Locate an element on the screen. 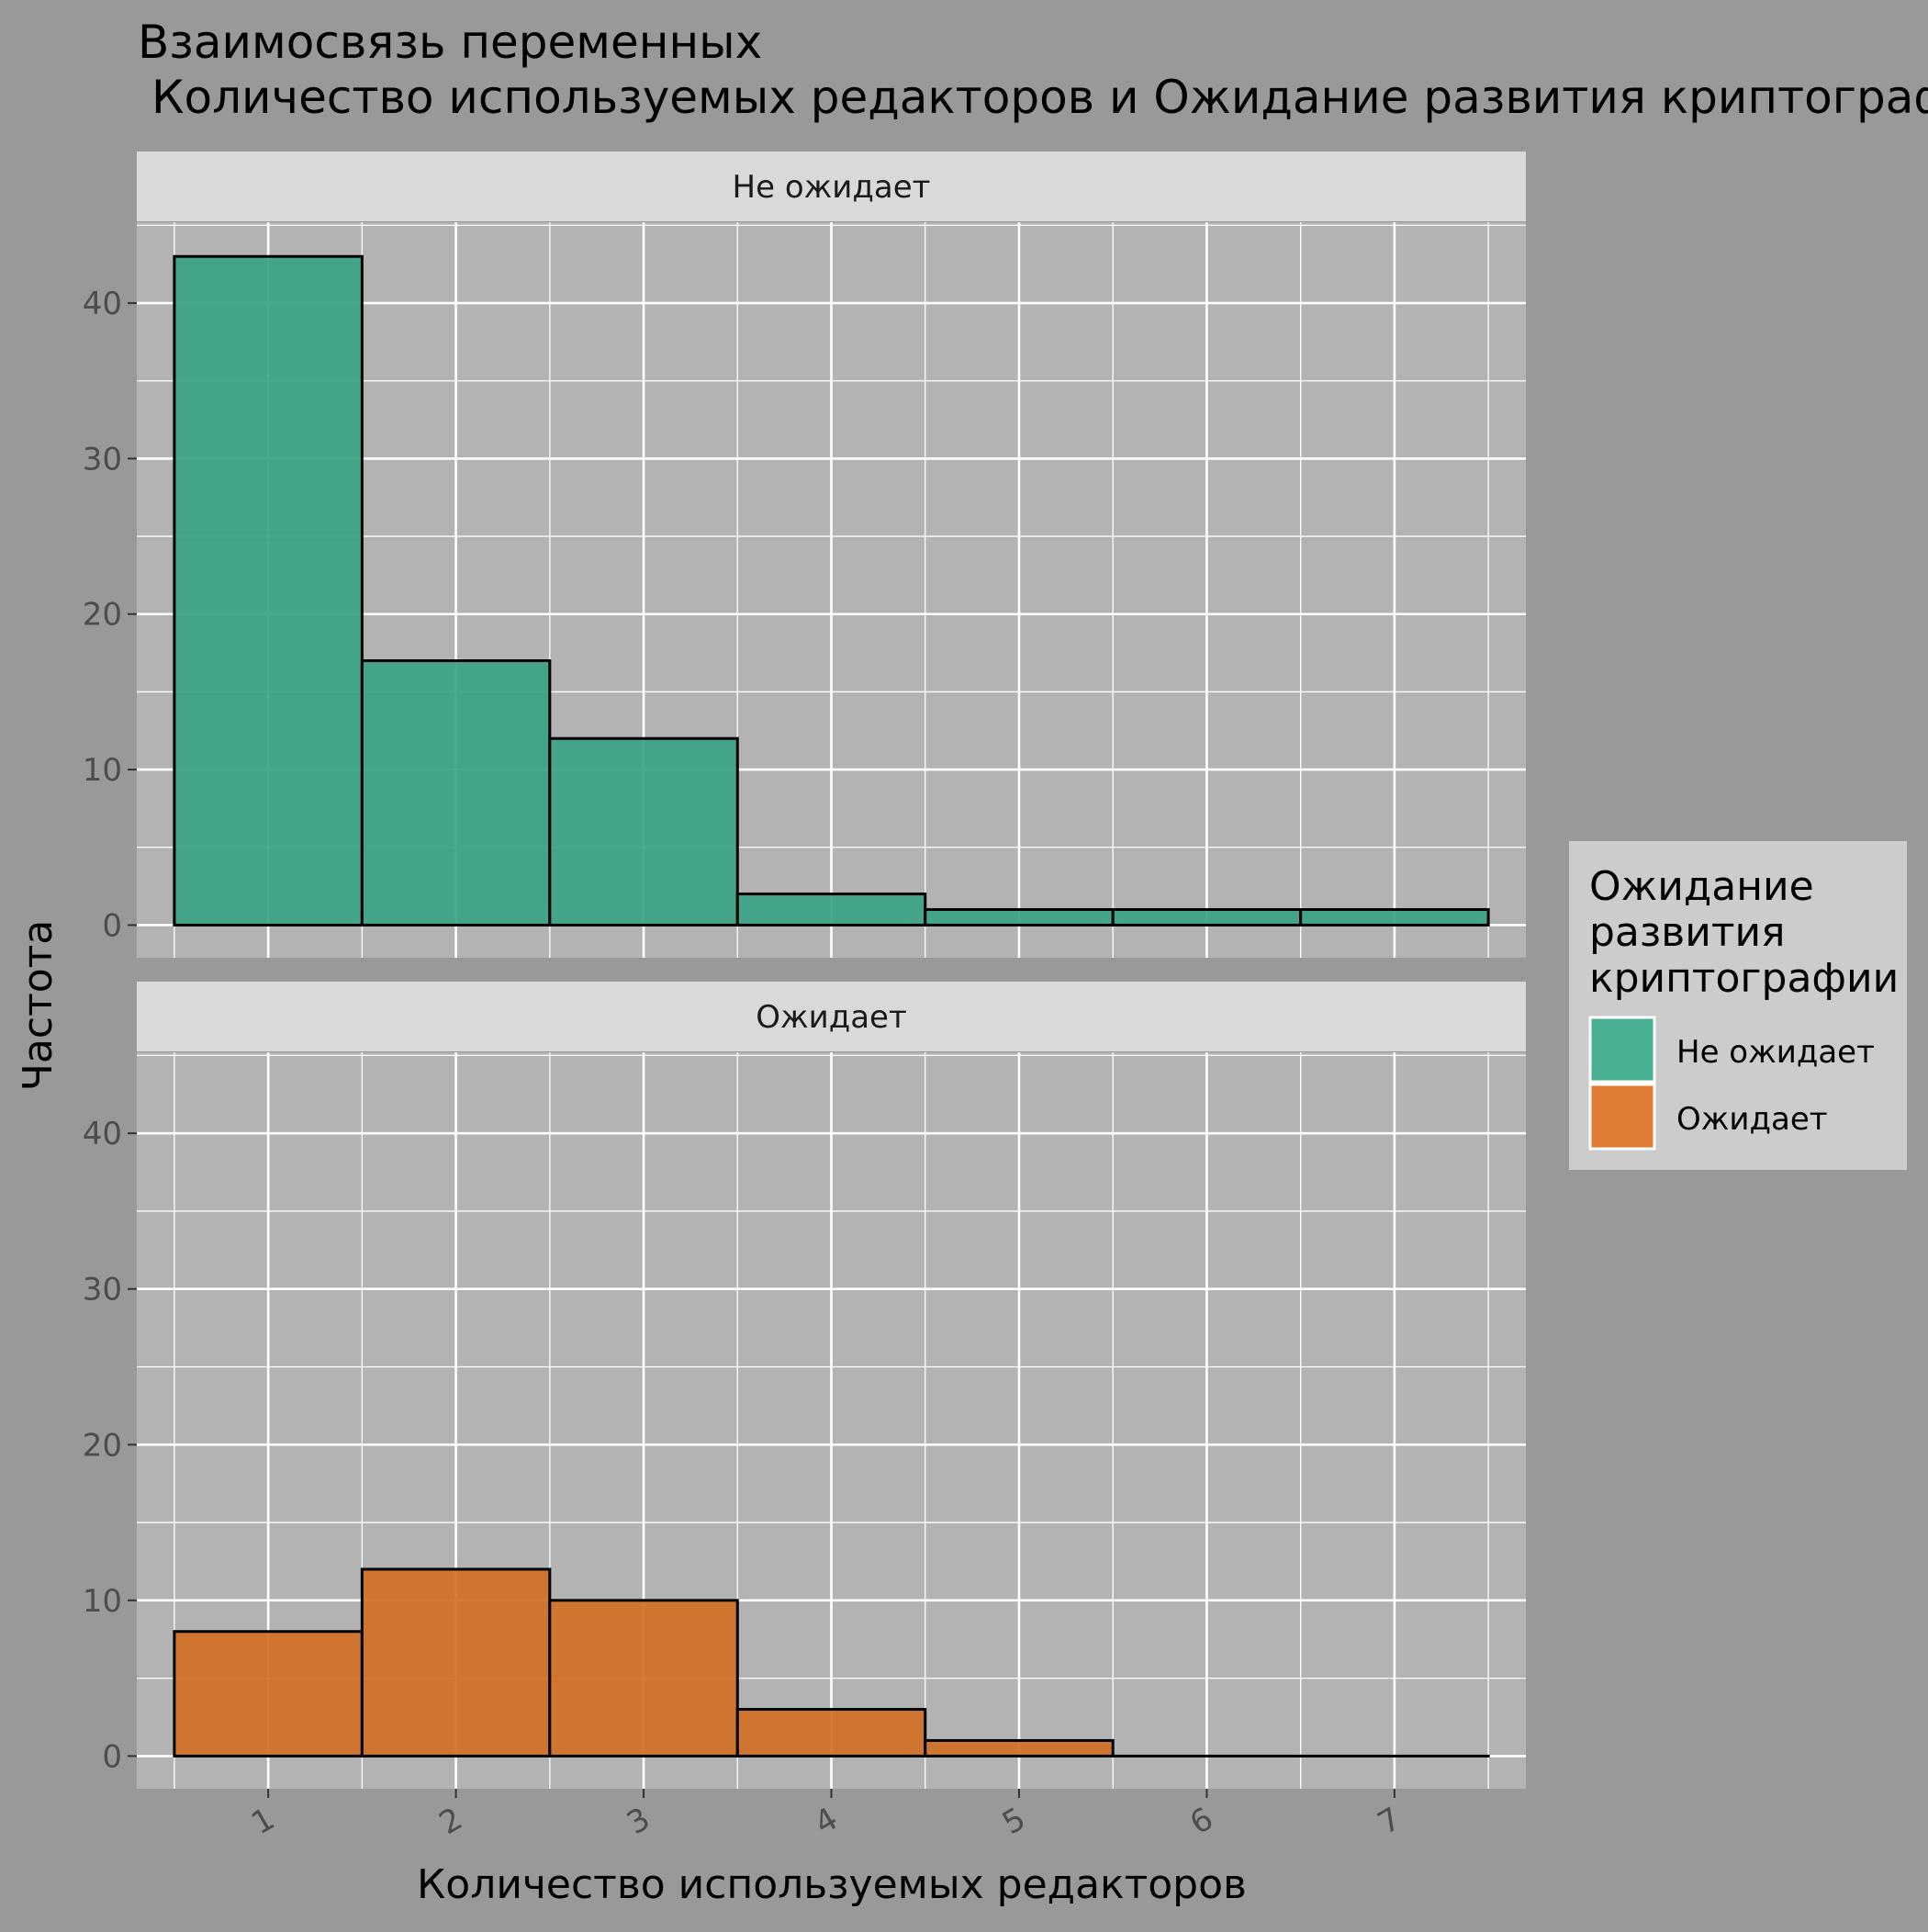 This screenshot has width=1928, height=1932. legend-title-line1: Ожидание is located at coordinates (1701, 886).